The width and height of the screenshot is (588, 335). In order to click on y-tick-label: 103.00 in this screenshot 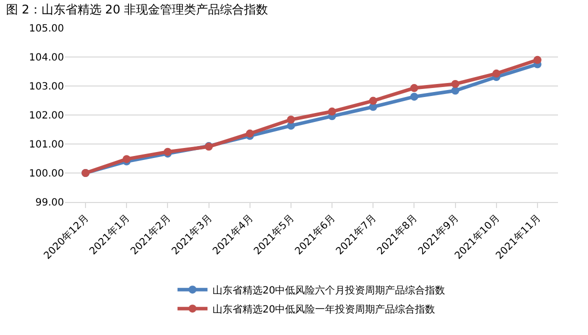, I will do `click(46, 87)`.